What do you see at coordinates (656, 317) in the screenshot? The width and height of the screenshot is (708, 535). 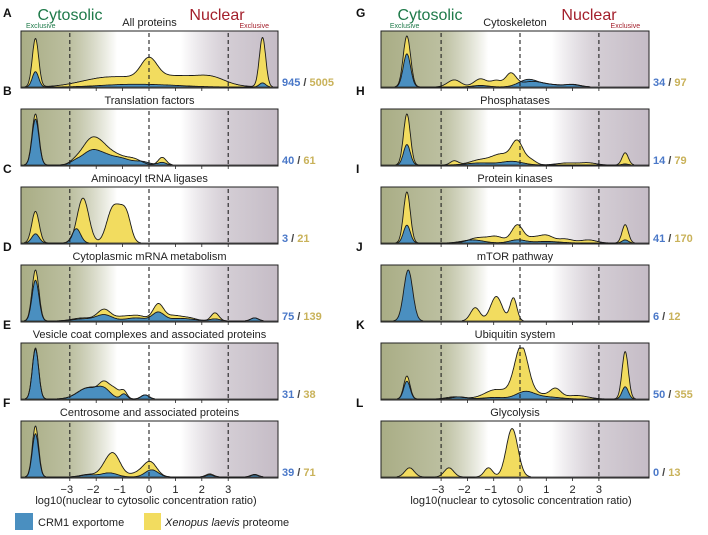 I see `exportome-count: 6` at bounding box center [656, 317].